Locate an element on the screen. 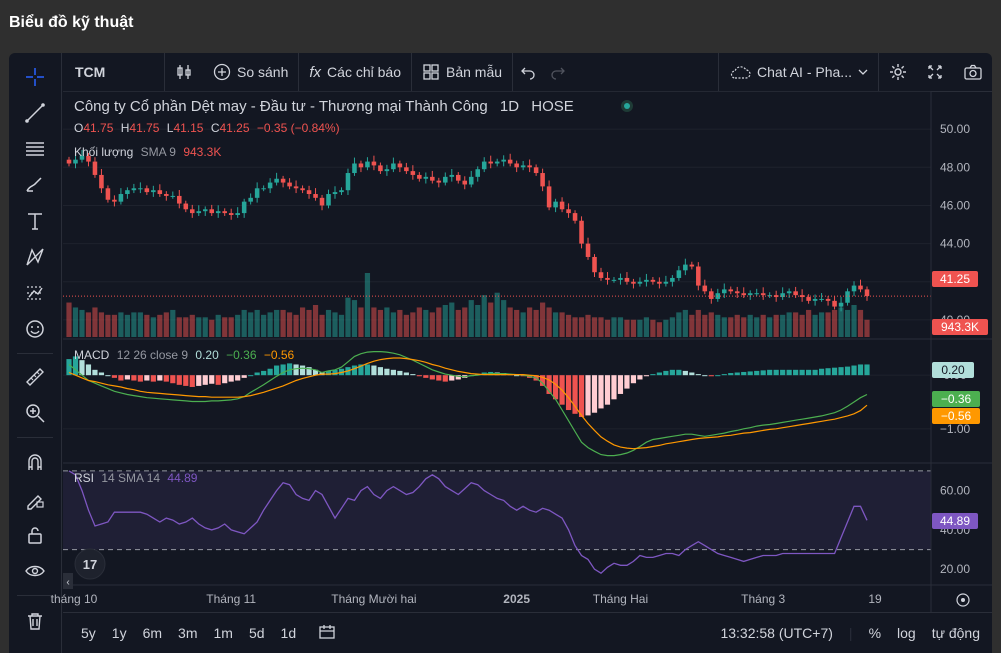 Image resolution: width=1001 pixels, height=653 pixels. volume-bars is located at coordinates (468, 305).